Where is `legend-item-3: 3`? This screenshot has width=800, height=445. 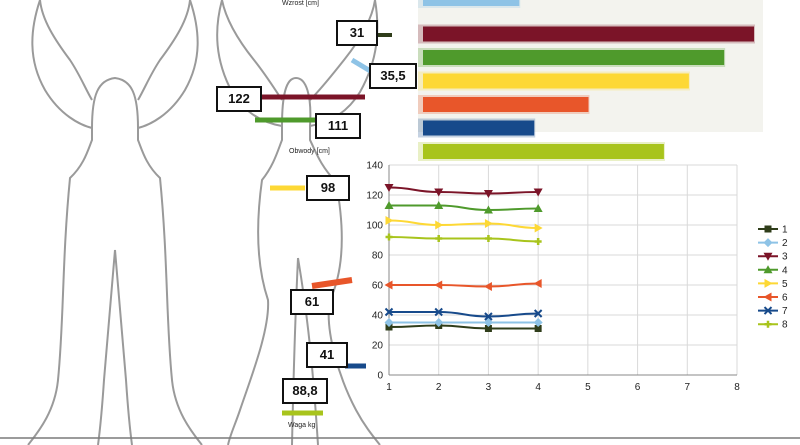 legend-item-3: 3 is located at coordinates (773, 257).